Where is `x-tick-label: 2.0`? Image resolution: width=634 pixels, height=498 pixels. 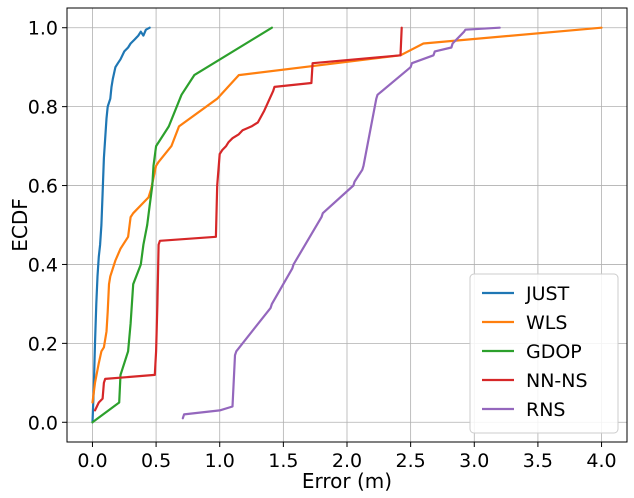
x-tick-label: 2.0 is located at coordinates (347, 461).